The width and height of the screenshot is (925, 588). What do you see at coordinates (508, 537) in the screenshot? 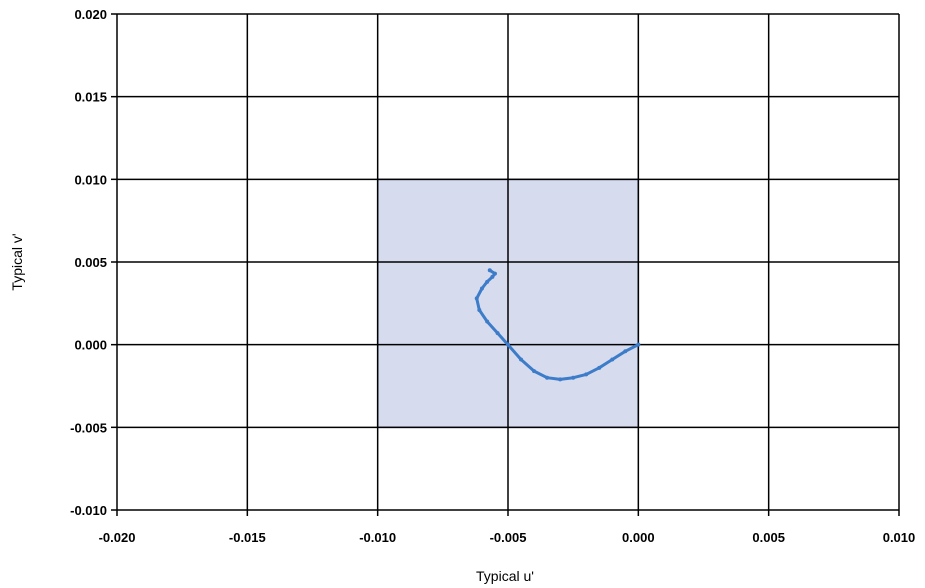
I see `x-tick-label: -0.005` at bounding box center [508, 537].